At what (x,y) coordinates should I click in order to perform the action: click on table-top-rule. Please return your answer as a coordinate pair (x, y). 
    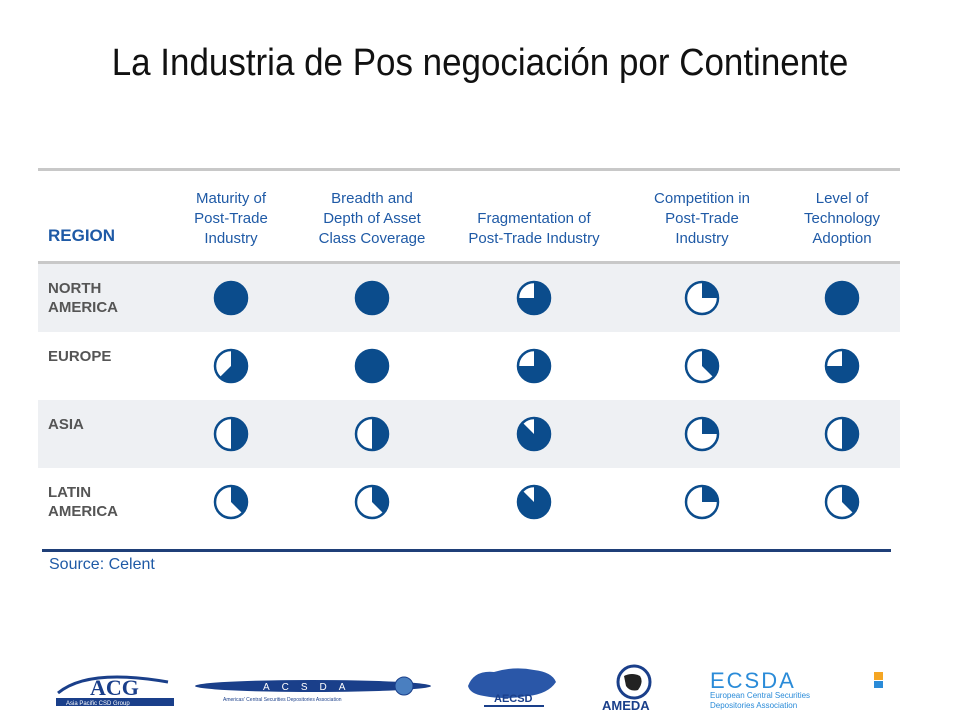
    Looking at the image, I should click on (469, 169).